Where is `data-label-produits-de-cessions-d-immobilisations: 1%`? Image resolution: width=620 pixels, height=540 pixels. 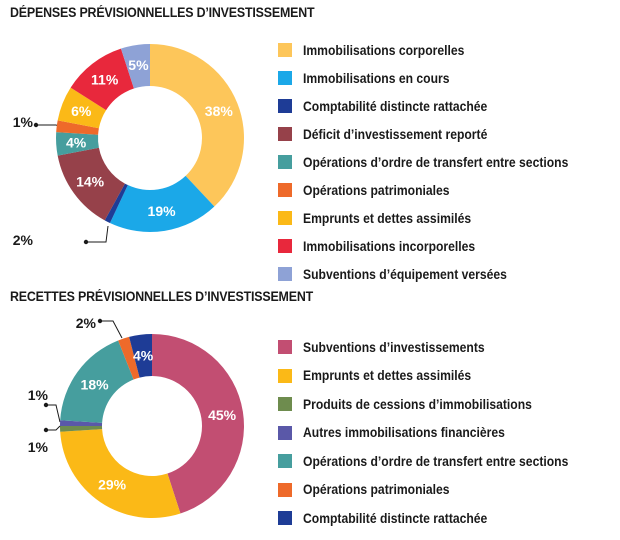 data-label-produits-de-cessions-d-immobilisations: 1% is located at coordinates (38, 395).